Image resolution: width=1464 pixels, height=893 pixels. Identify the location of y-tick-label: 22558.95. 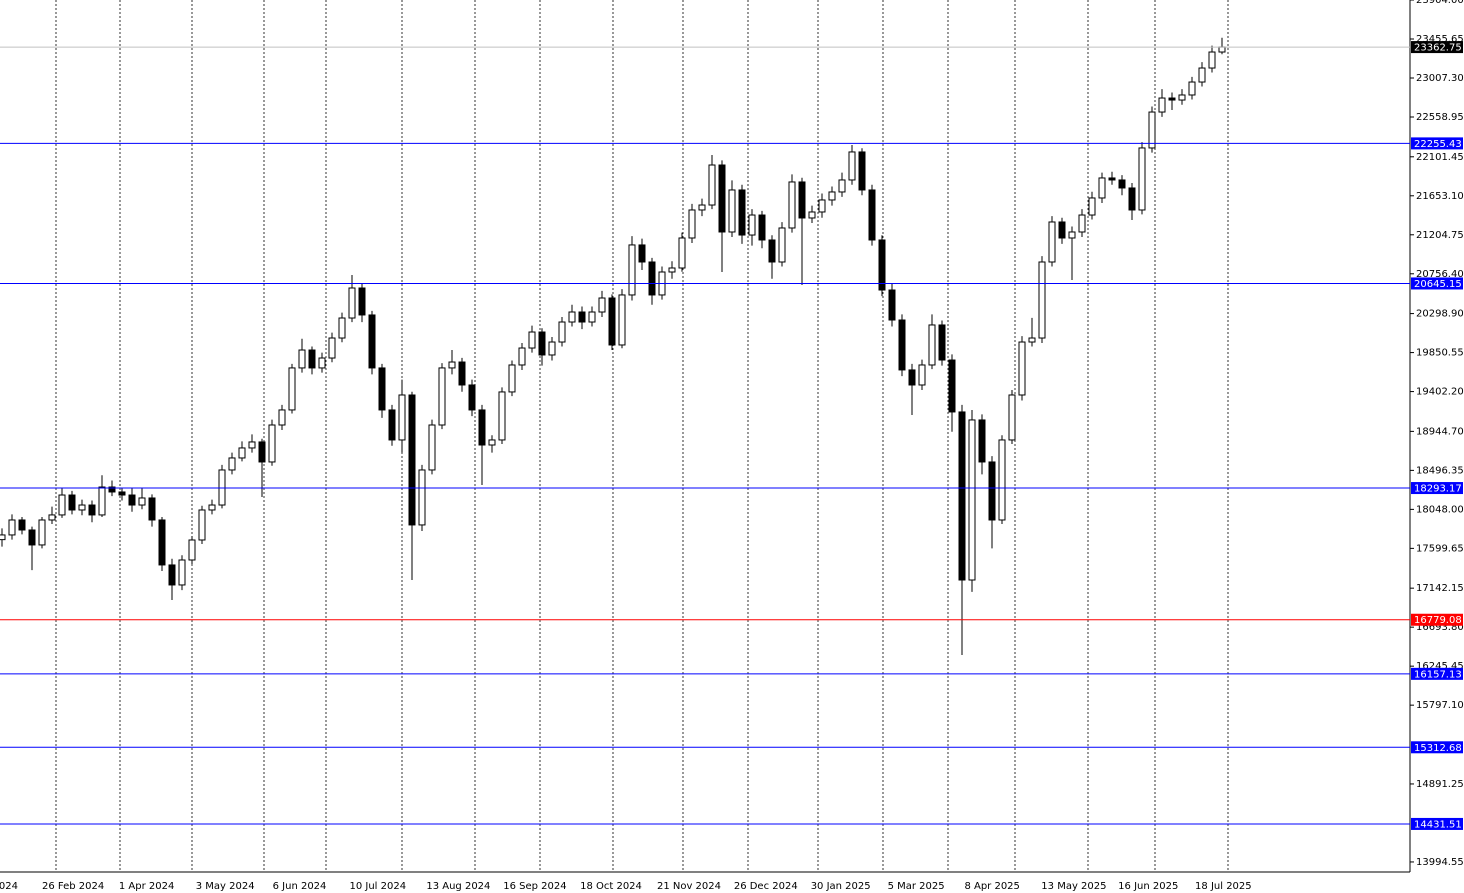
(1440, 117).